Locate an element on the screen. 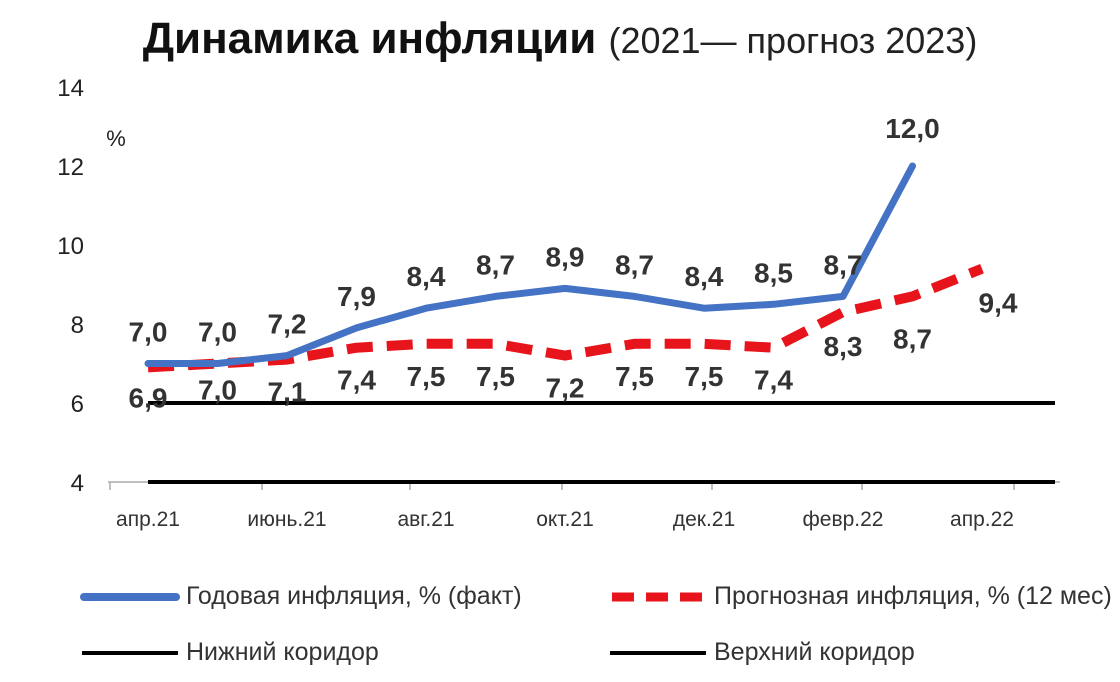 The height and width of the screenshot is (682, 1120). forecast-data-label: 6,9 is located at coordinates (148, 397).